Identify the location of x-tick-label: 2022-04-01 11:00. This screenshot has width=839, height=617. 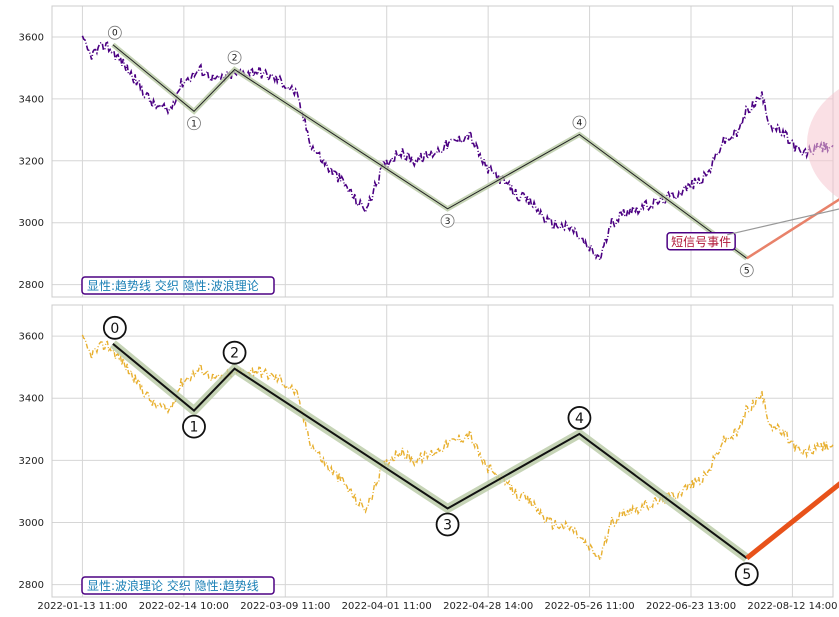
(387, 606).